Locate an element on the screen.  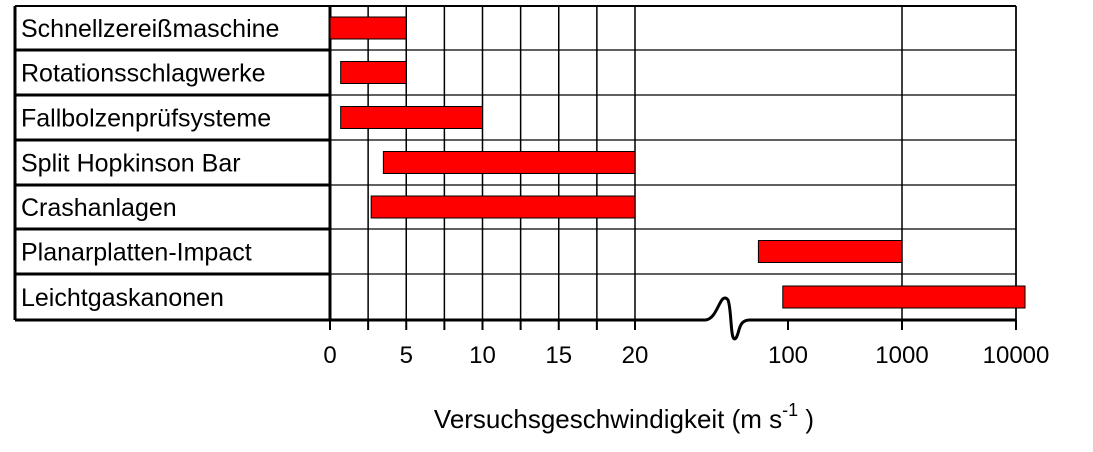
x-tick-label: 1000 is located at coordinates (901, 355).